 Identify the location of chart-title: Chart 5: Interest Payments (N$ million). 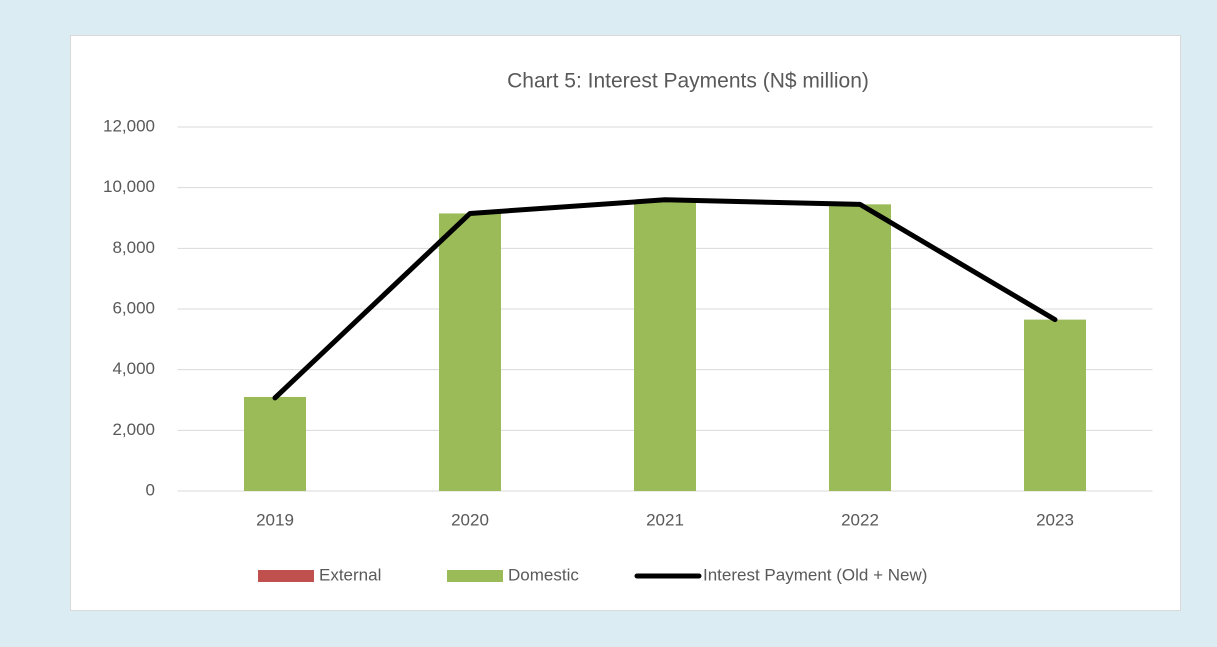
(688, 81).